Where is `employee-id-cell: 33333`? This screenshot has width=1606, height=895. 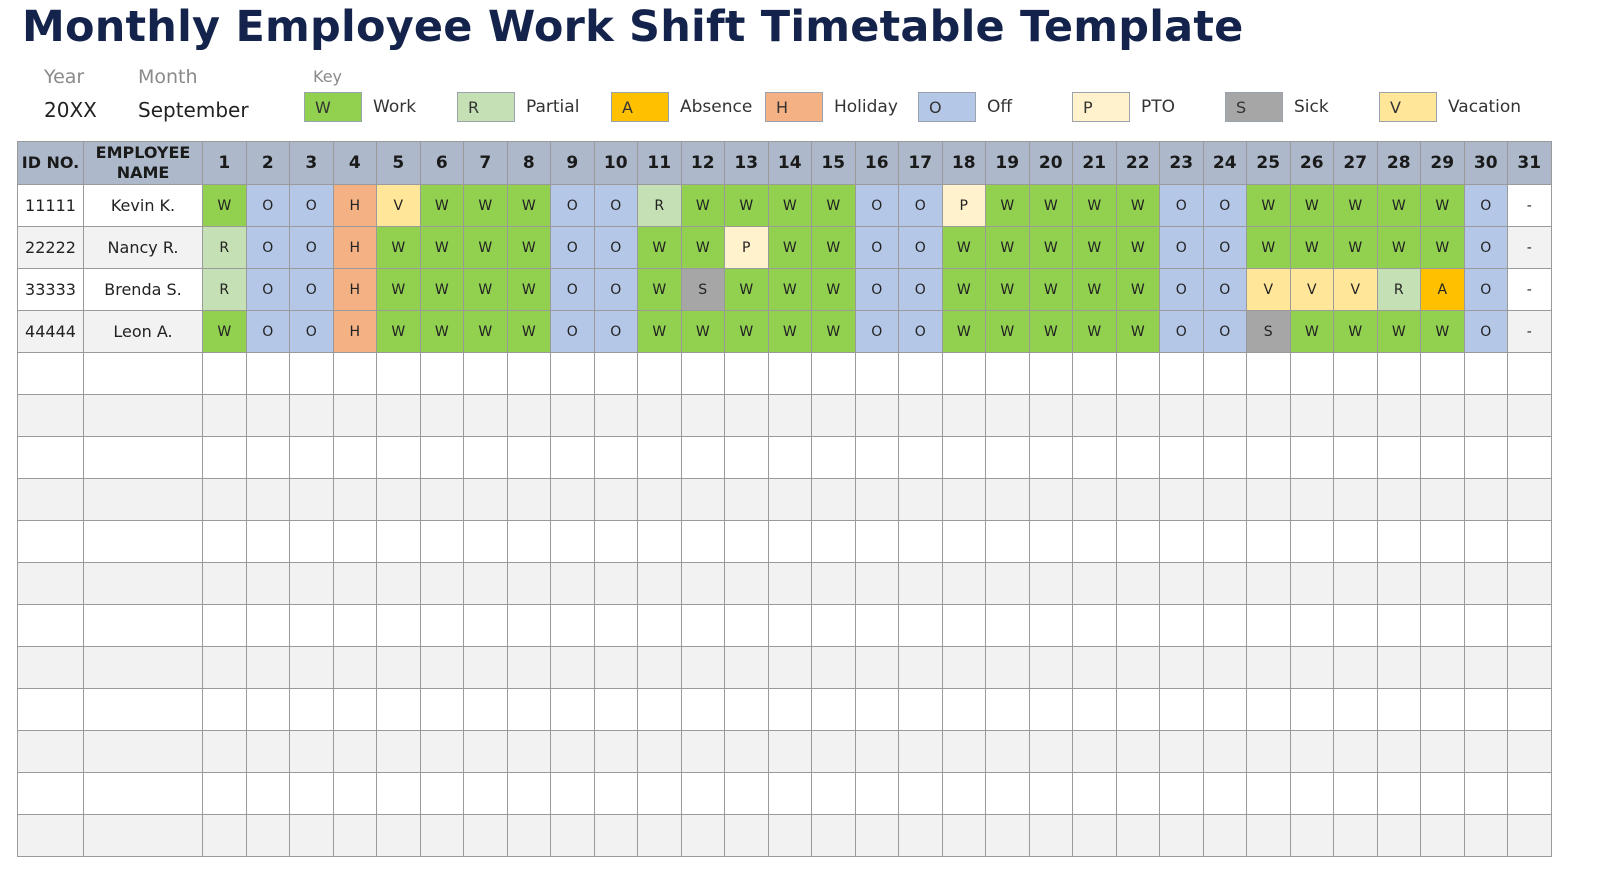
employee-id-cell: 33333 is located at coordinates (50, 289).